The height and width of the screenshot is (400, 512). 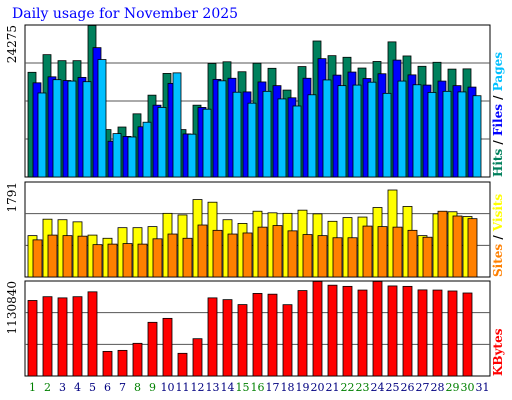 I want to click on day-label: 28, so click(x=438, y=387).